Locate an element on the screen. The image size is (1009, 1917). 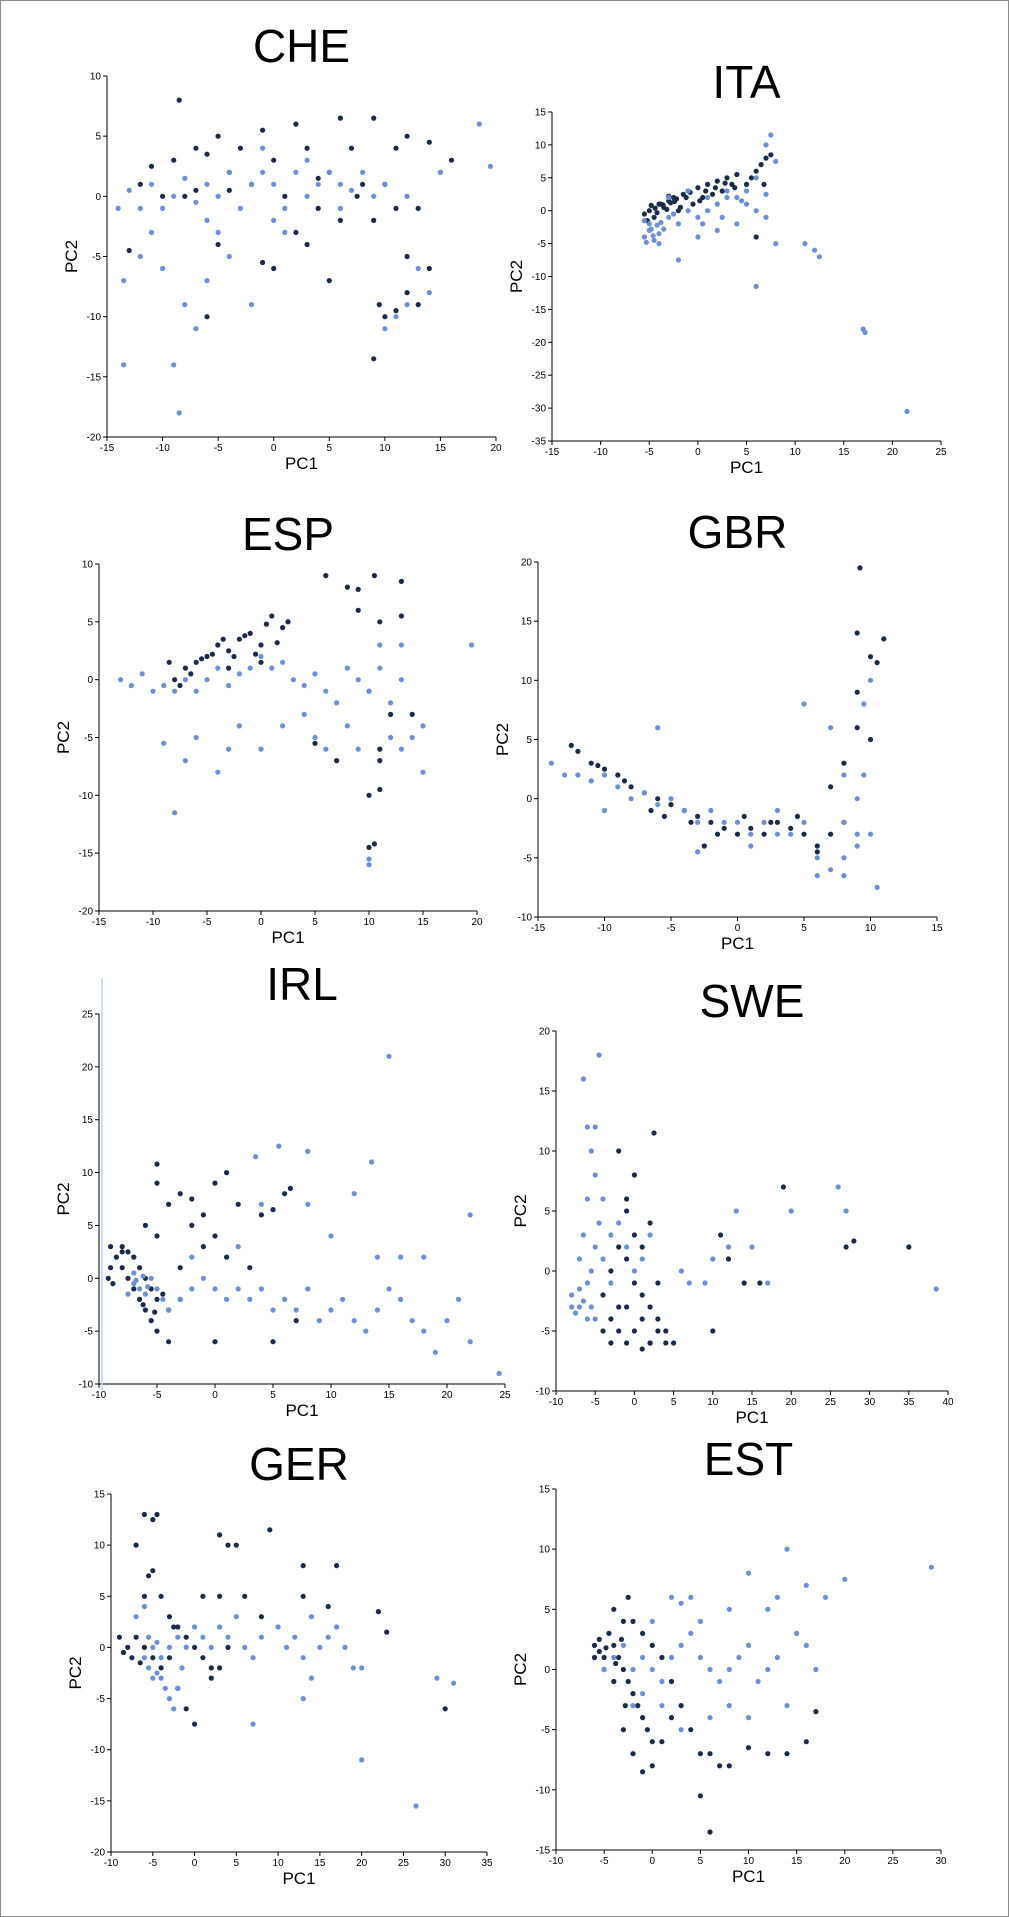
y-tick-label: -10 is located at coordinates (94, 317).